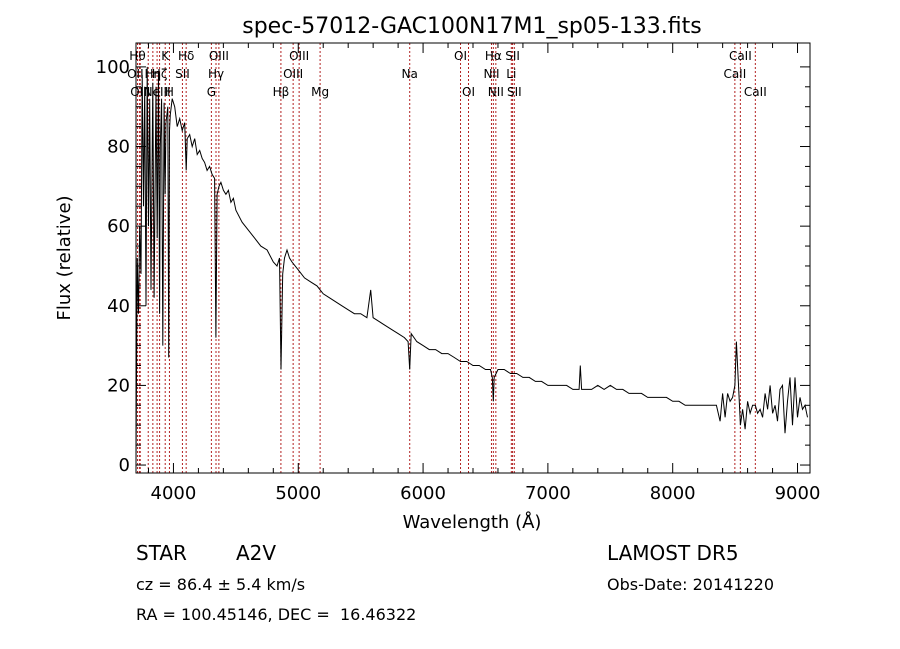 This screenshot has height=649, width=900. What do you see at coordinates (673, 493) in the screenshot?
I see `x-tick-label: 8000` at bounding box center [673, 493].